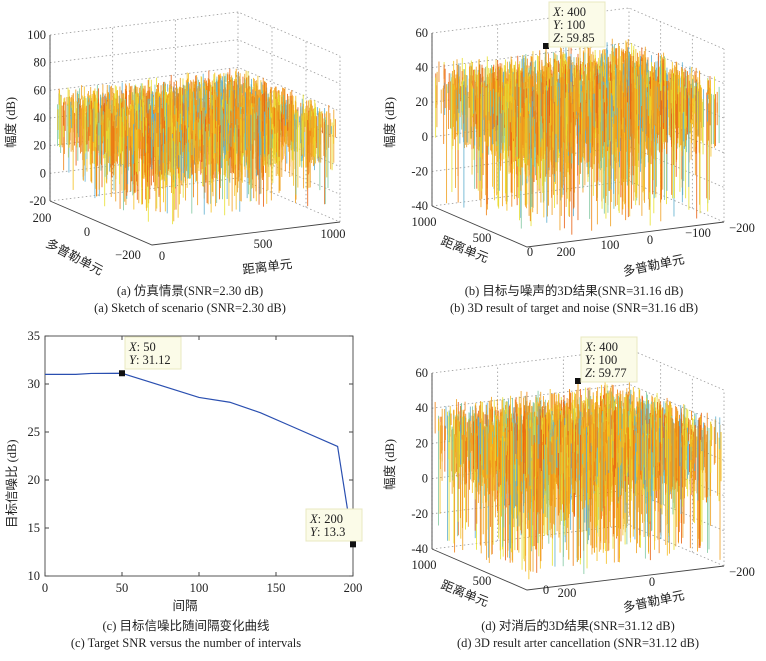 This screenshot has height=661, width=766. I want to click on ylabel-a: 多普勒单元, so click(75, 257).